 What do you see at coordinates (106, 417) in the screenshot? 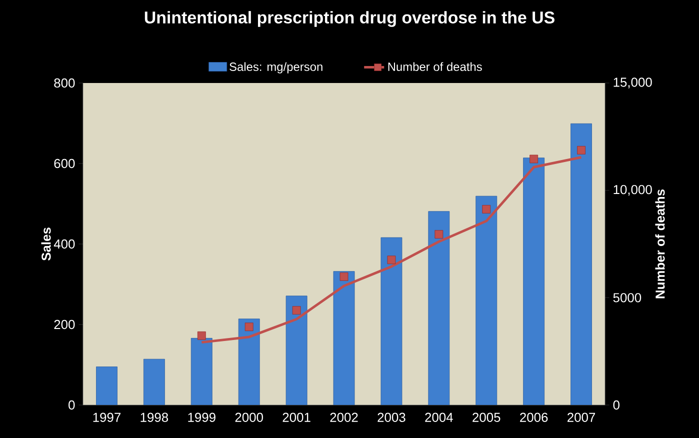
I see `x-tick-label: 1997` at bounding box center [106, 417].